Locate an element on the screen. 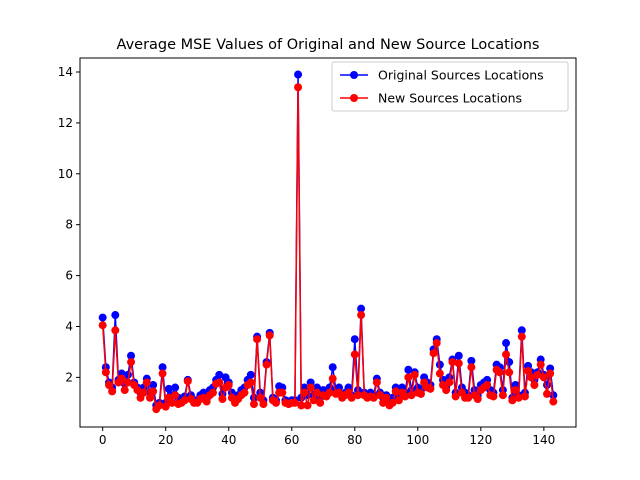 This screenshot has height=480, width=640. x-tick-label: 120 is located at coordinates (480, 440).